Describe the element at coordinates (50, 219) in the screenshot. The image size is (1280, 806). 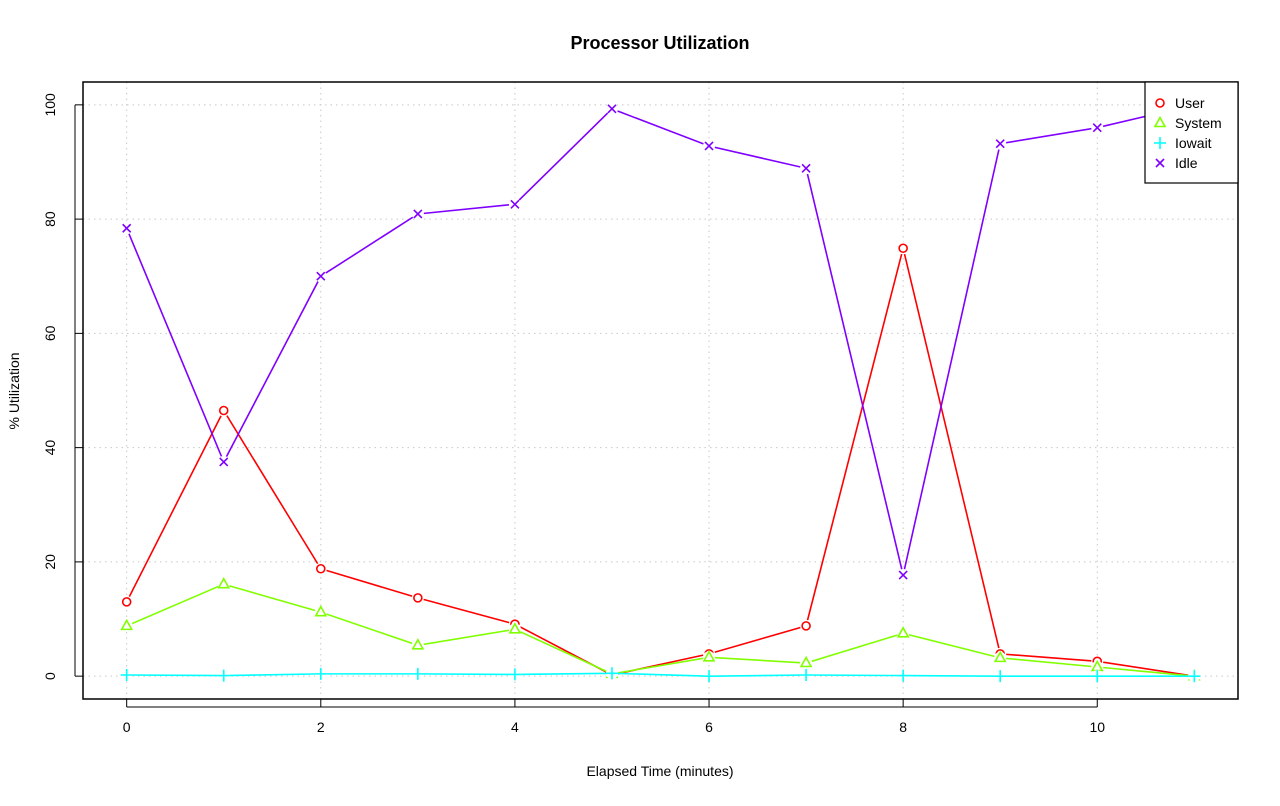
I see `y-tick-label: 80` at that location.